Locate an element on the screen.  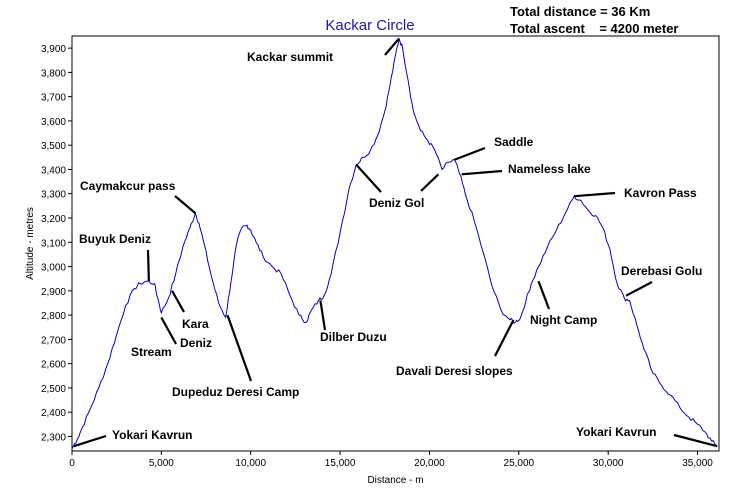
x-tick-label: 25,000 is located at coordinates (519, 463).